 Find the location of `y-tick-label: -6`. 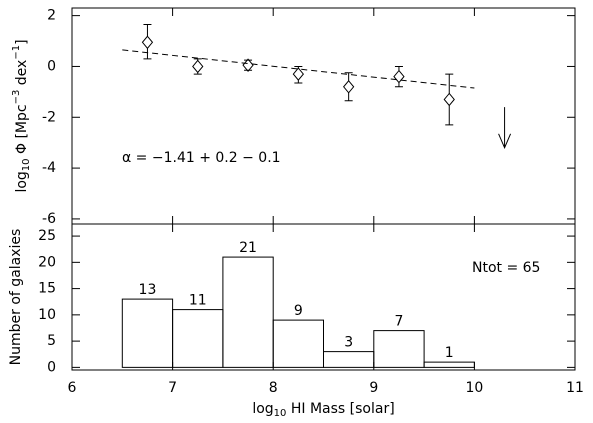

y-tick-label: -6 is located at coordinates (49, 219).